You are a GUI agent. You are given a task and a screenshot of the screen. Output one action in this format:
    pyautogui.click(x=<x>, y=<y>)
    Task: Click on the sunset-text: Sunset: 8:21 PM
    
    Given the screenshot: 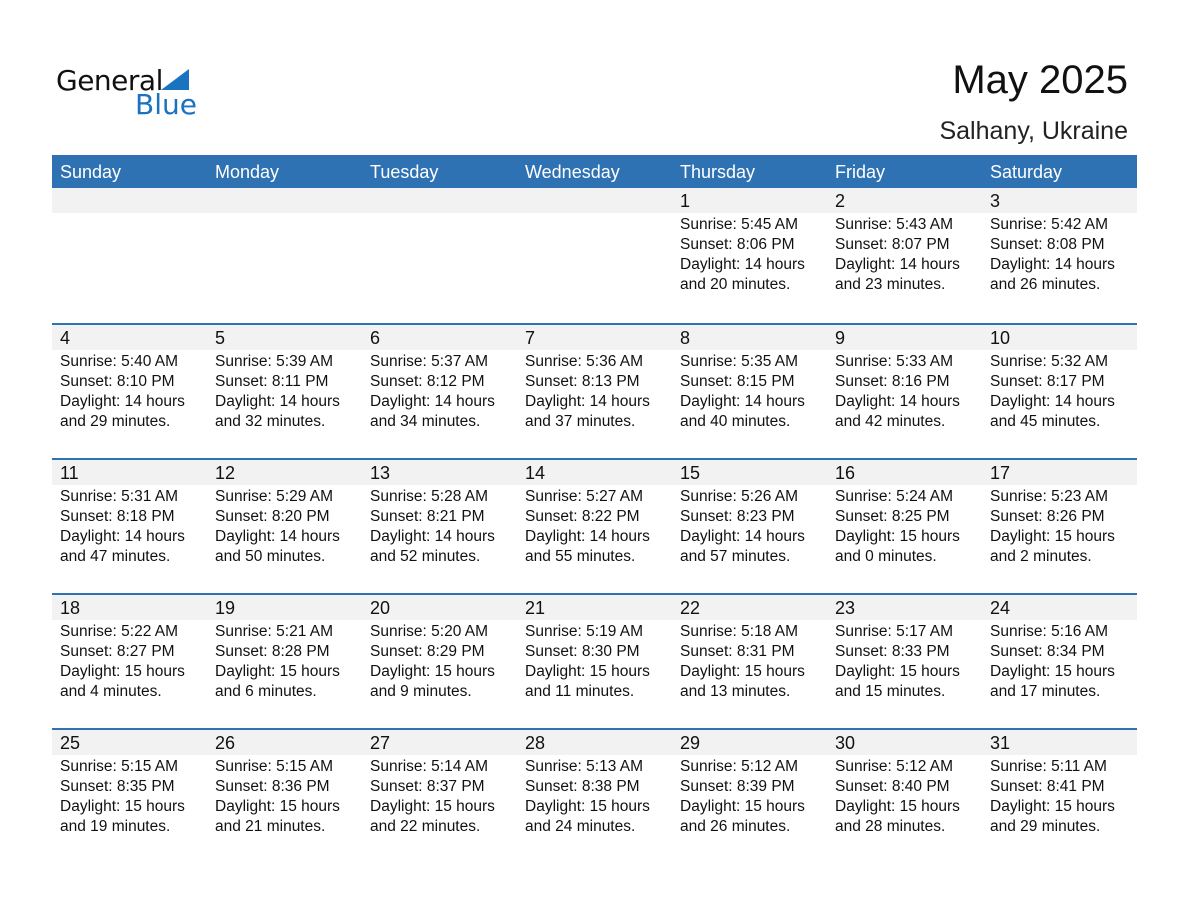 What is the action you would take?
    pyautogui.click(x=427, y=516)
    